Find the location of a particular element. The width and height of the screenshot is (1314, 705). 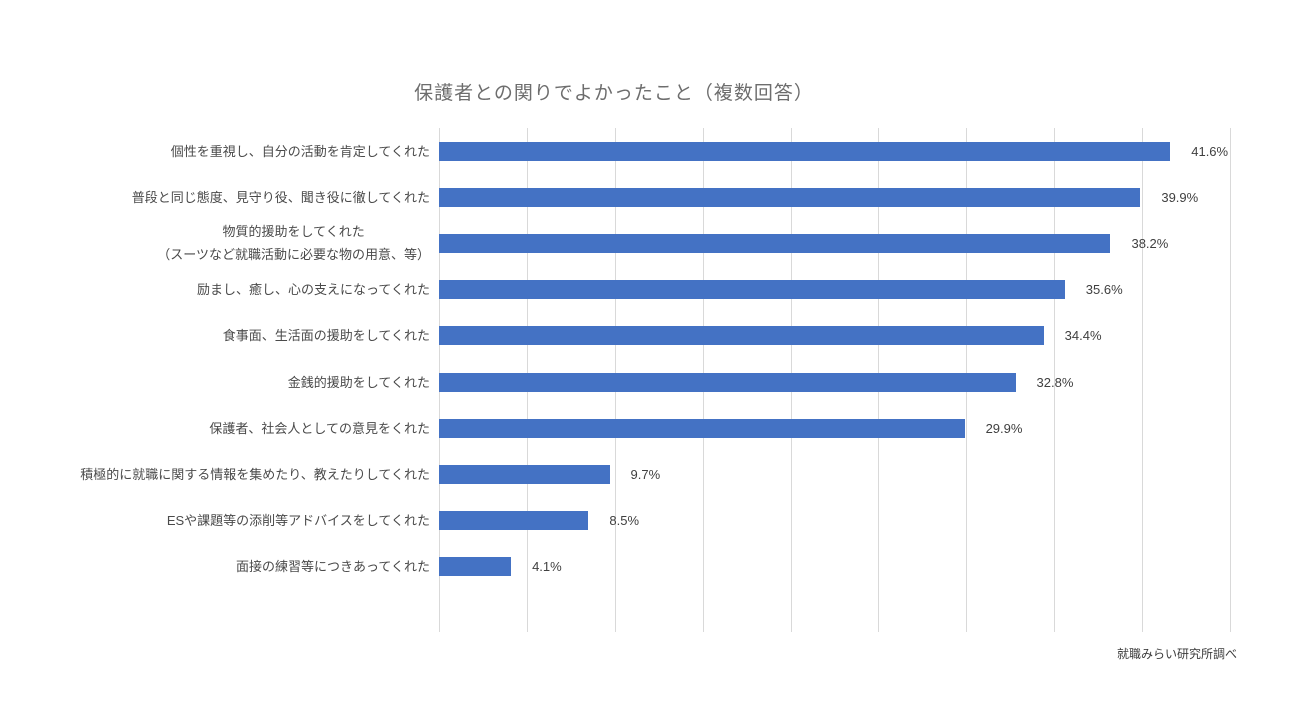

bar-area: 8.5% is located at coordinates (872, 521).